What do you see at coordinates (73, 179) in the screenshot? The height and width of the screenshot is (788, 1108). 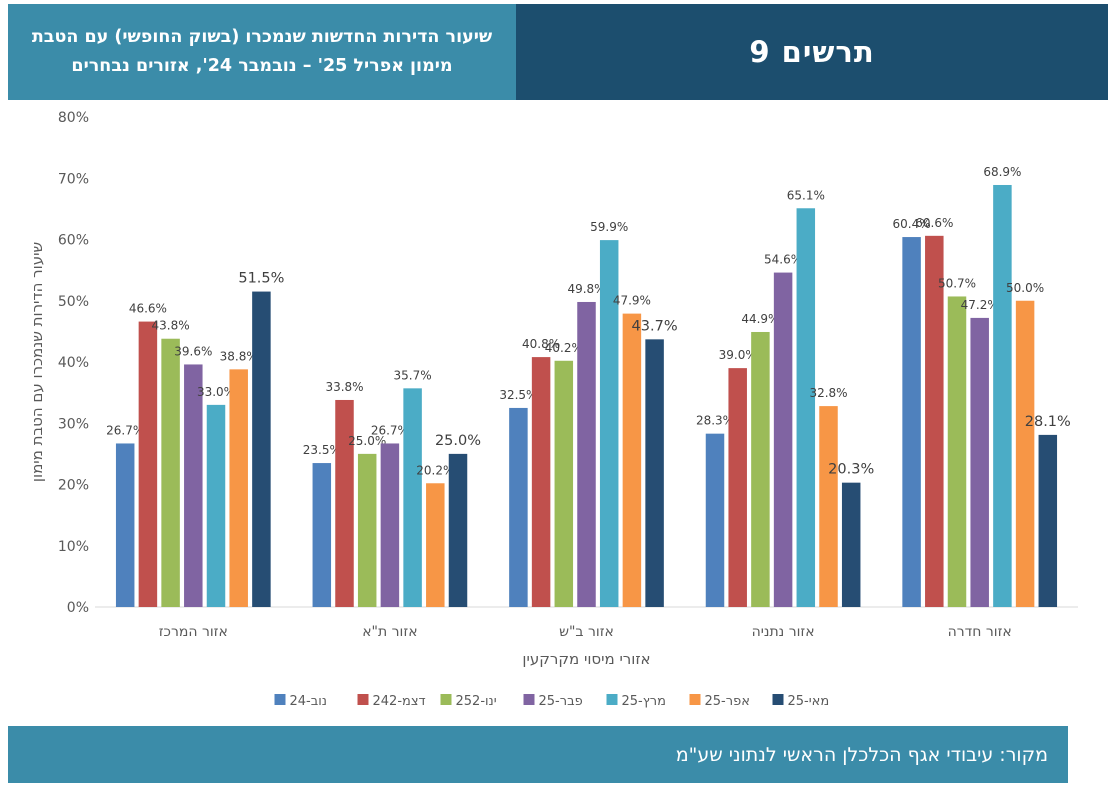 I see `y-tick-label: 70%` at bounding box center [73, 179].